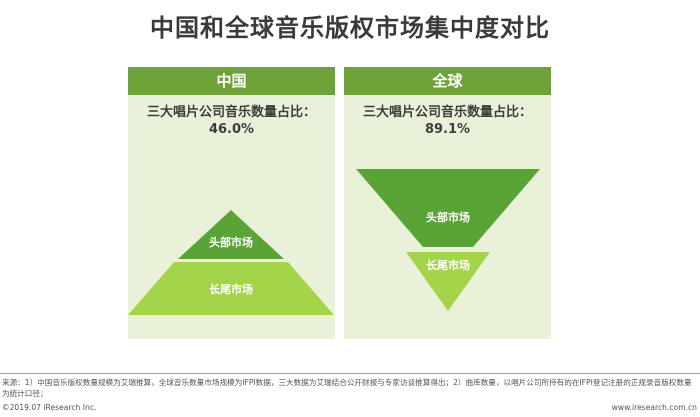  What do you see at coordinates (448, 265) in the screenshot?
I see `global-tail-label: 长尾市场` at bounding box center [448, 265].